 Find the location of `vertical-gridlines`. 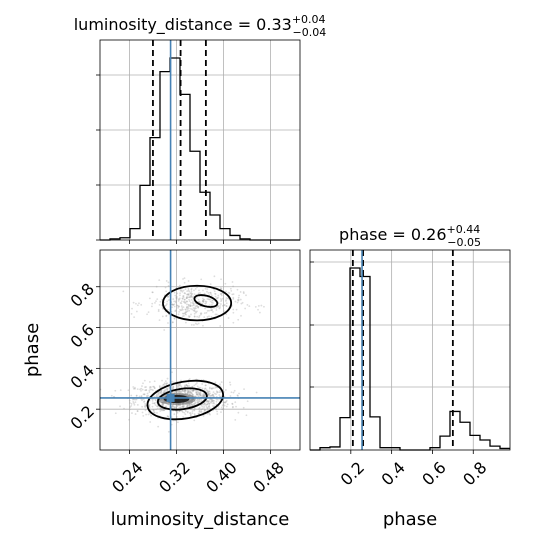

vertical-gridlines is located at coordinates (200, 350).